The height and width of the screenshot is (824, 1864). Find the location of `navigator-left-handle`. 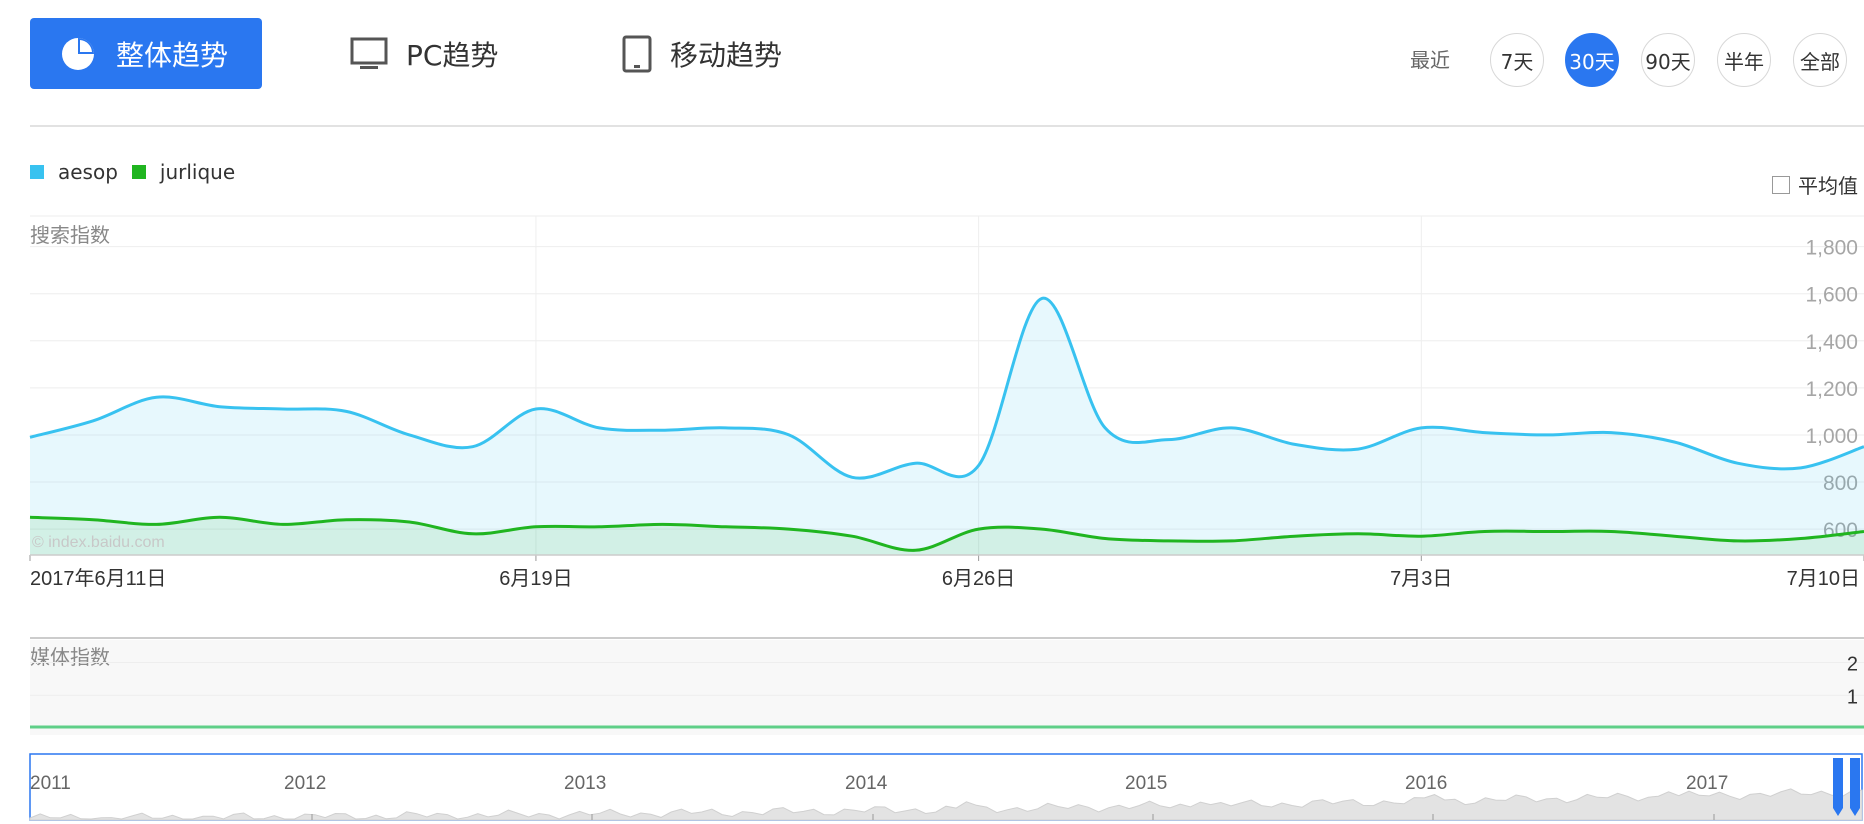

navigator-left-handle is located at coordinates (1838, 787).